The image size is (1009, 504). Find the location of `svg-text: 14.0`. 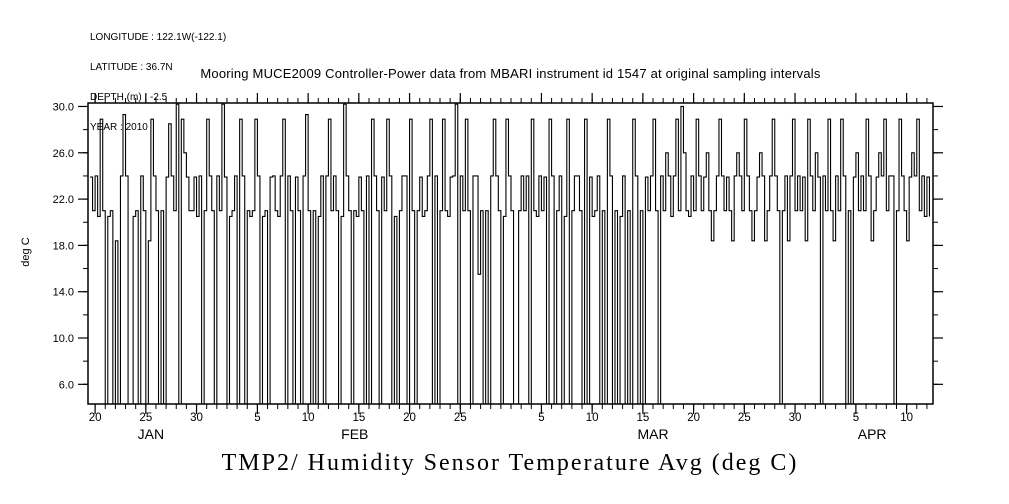

svg-text: 14.0 is located at coordinates (63, 293).